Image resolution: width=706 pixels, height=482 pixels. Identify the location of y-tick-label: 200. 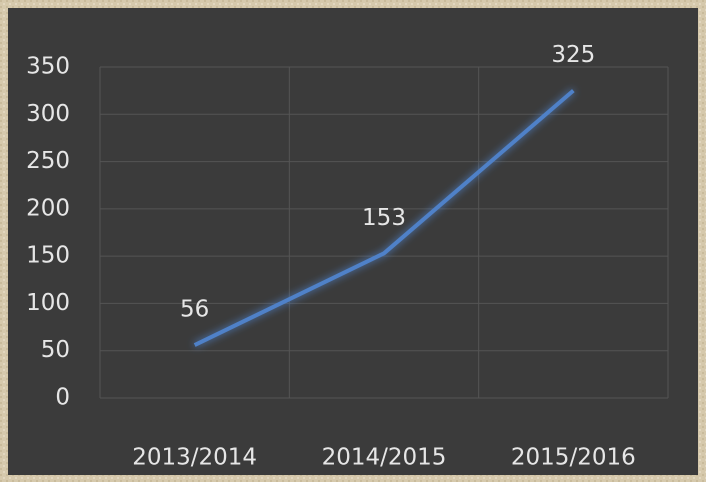
(48, 208).